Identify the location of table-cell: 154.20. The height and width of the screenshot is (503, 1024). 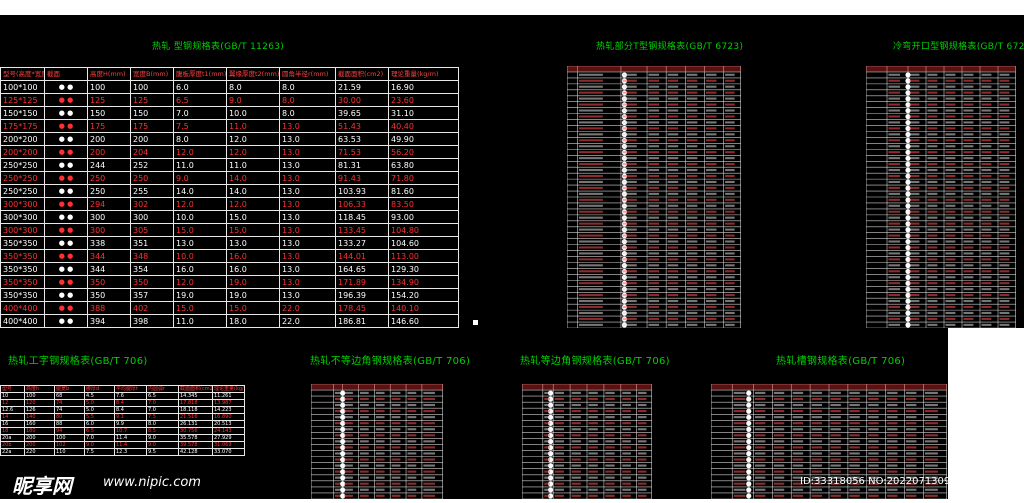
(423, 295).